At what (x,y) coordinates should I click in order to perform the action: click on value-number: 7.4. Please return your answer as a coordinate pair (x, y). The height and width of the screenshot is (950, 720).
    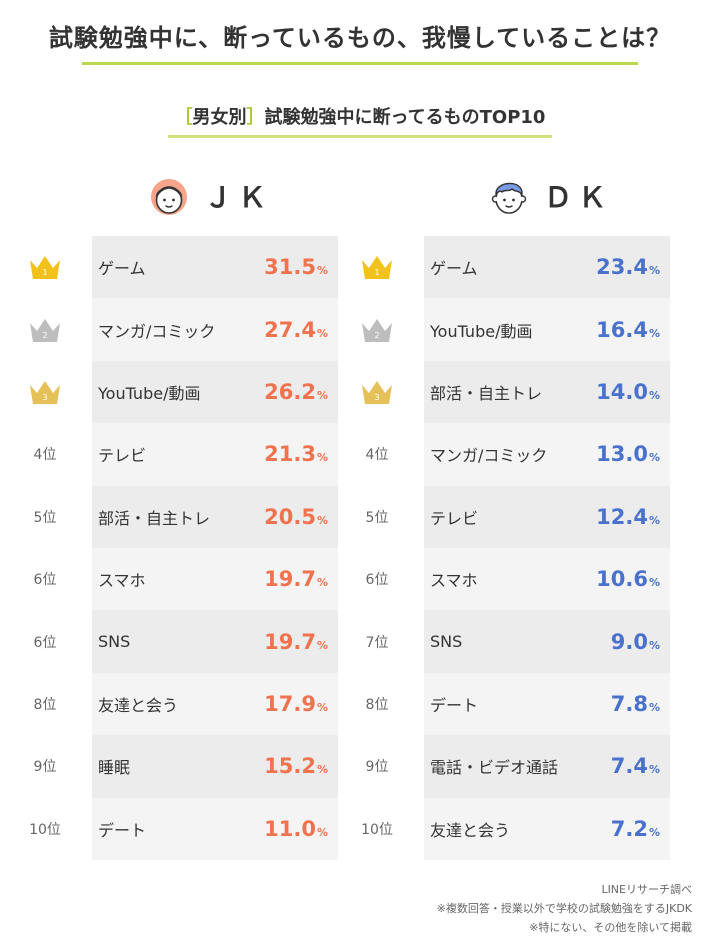
    Looking at the image, I should click on (629, 766).